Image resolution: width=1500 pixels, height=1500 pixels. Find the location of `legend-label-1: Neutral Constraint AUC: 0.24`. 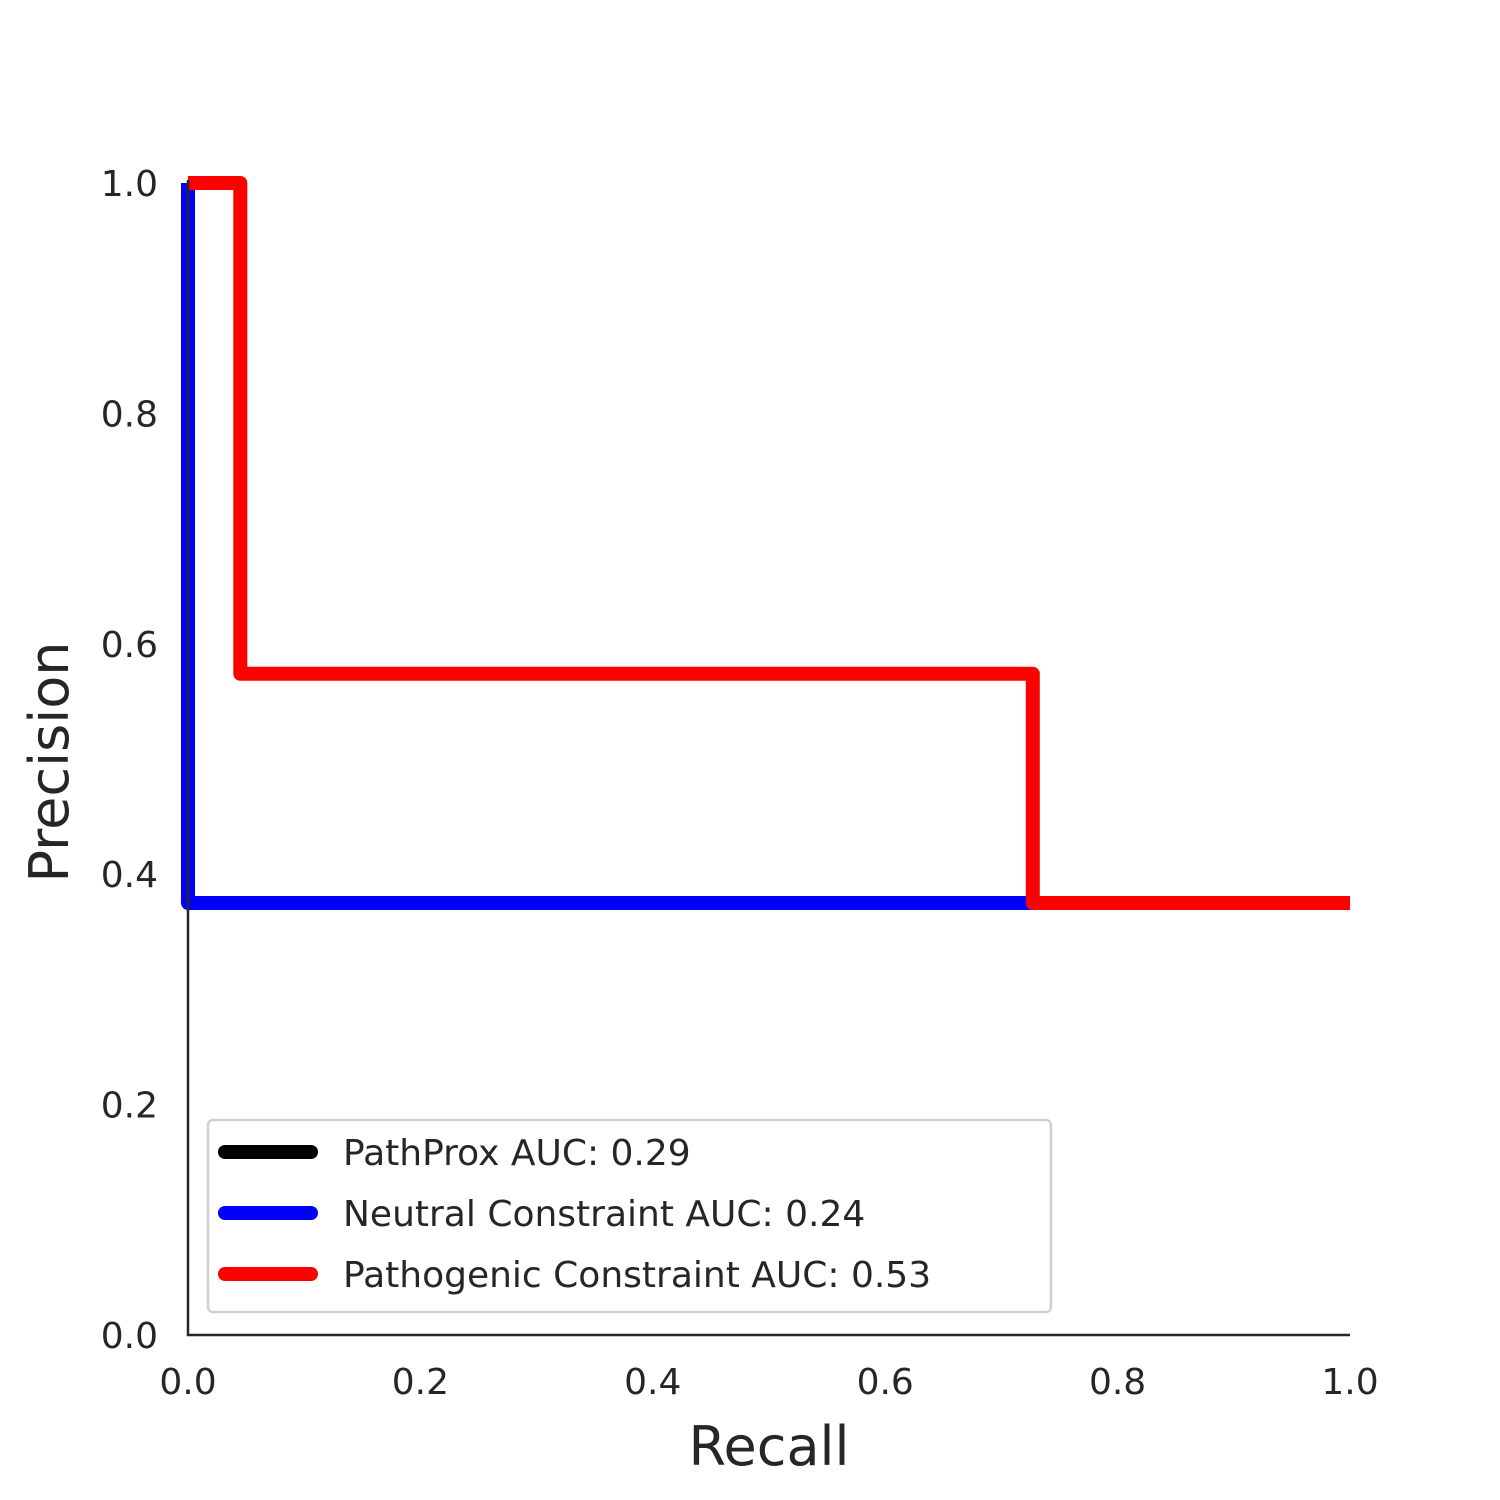

legend-label-1: Neutral Constraint AUC: 0.24 is located at coordinates (604, 1214).